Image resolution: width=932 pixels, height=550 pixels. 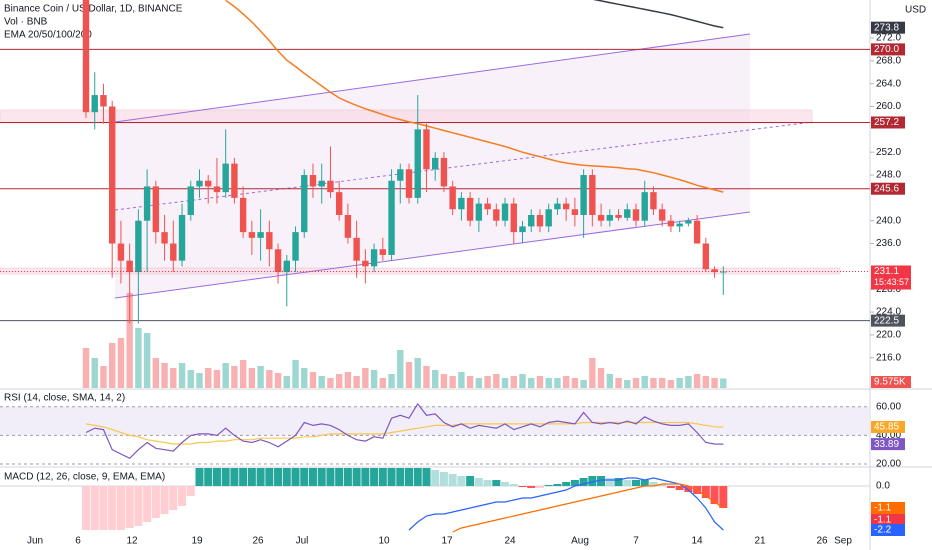 I want to click on x-tick-label: 17, so click(x=447, y=541).